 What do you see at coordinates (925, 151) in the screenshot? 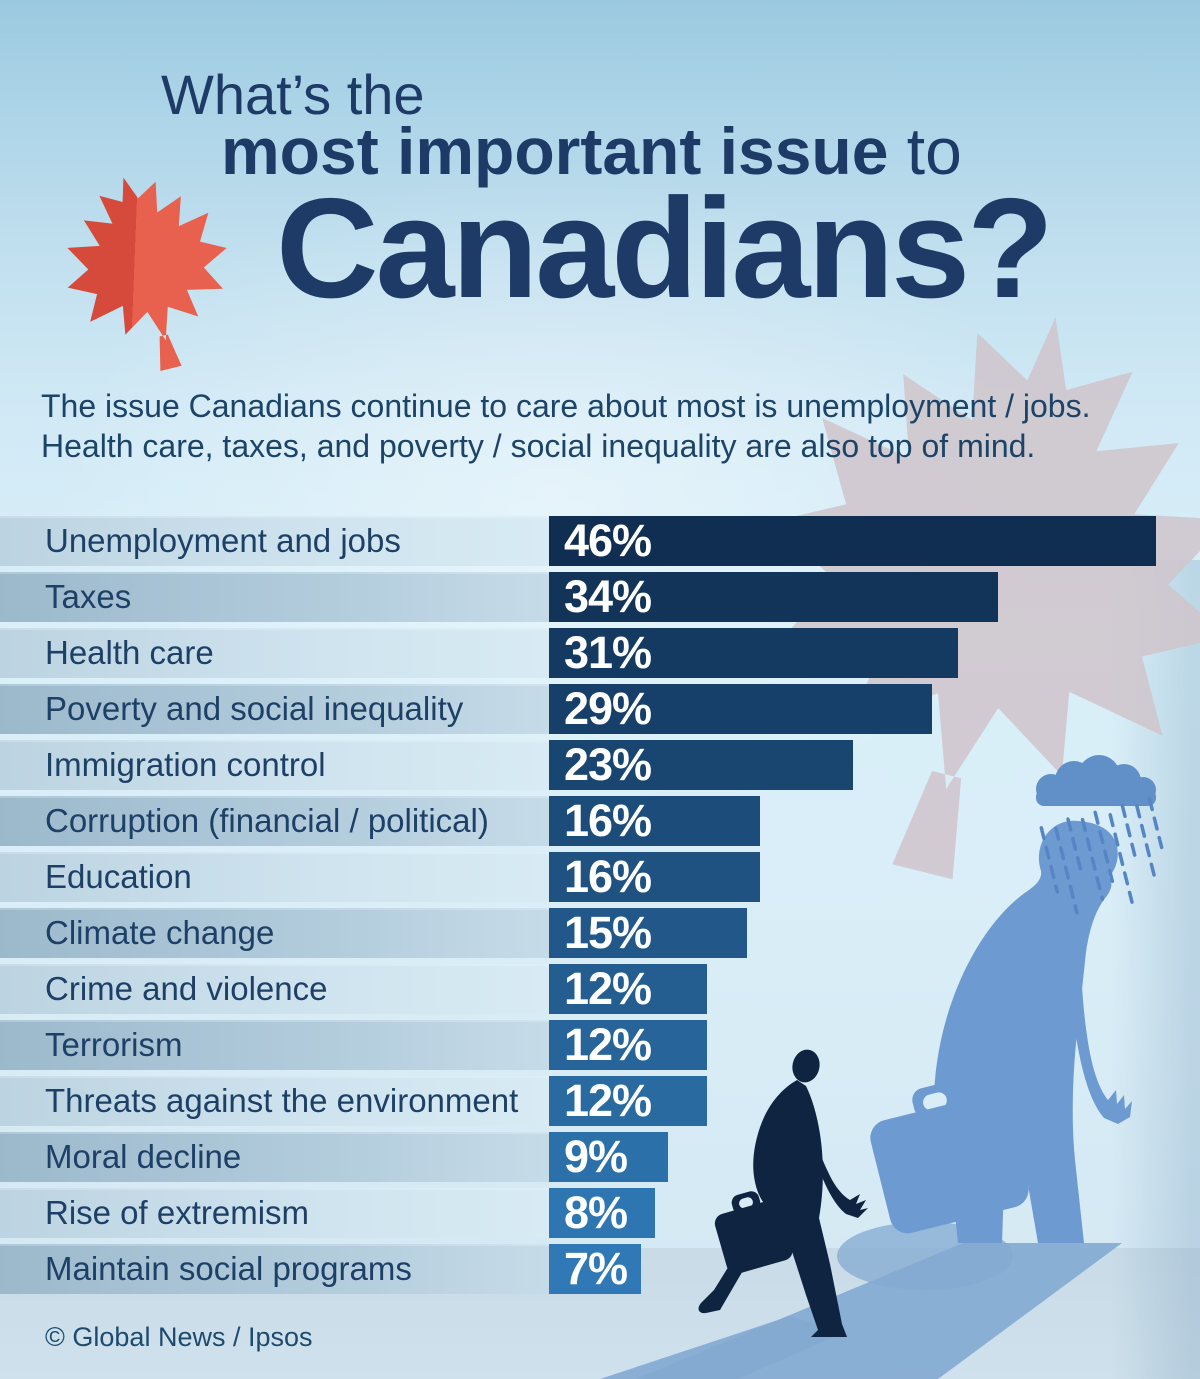
I see `title-line-2-regular: to` at bounding box center [925, 151].